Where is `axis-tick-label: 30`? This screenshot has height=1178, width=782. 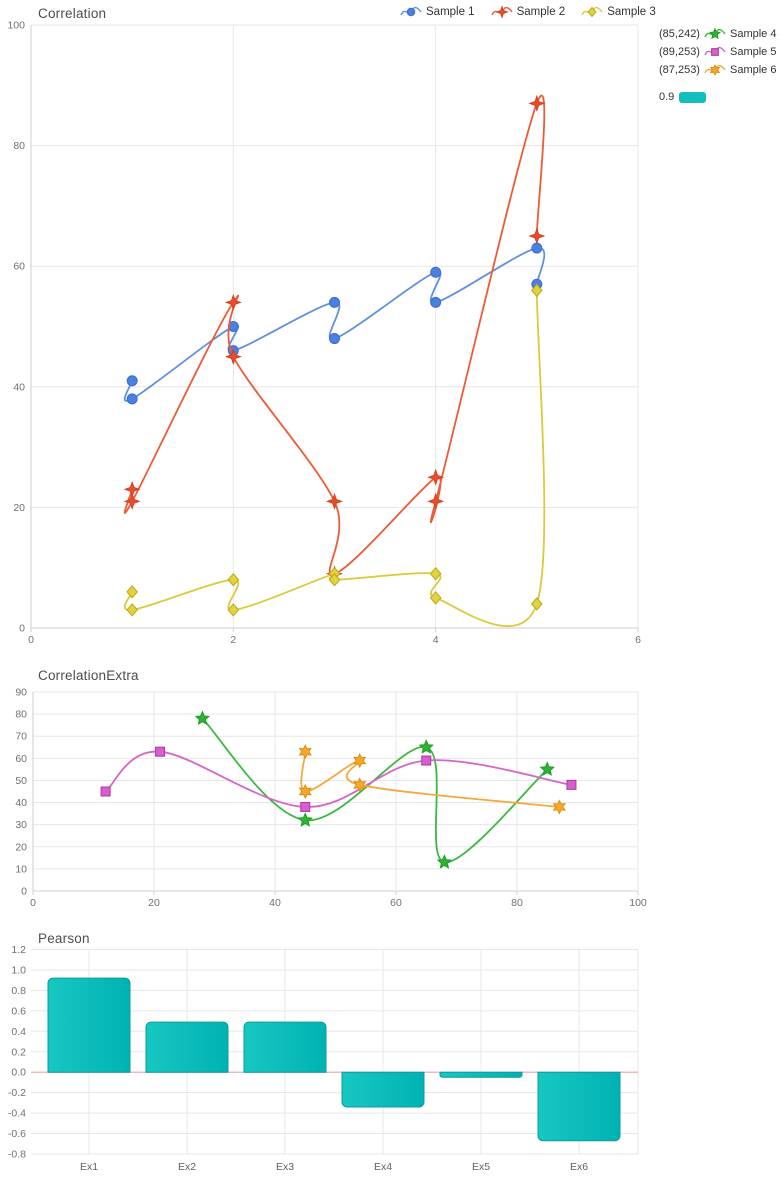
axis-tick-label: 30 is located at coordinates (21, 825).